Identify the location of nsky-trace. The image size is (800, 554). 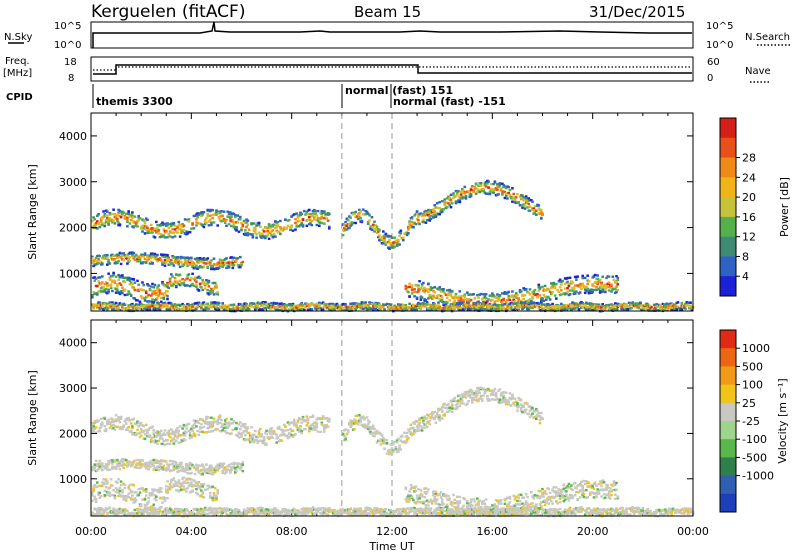
(392, 34).